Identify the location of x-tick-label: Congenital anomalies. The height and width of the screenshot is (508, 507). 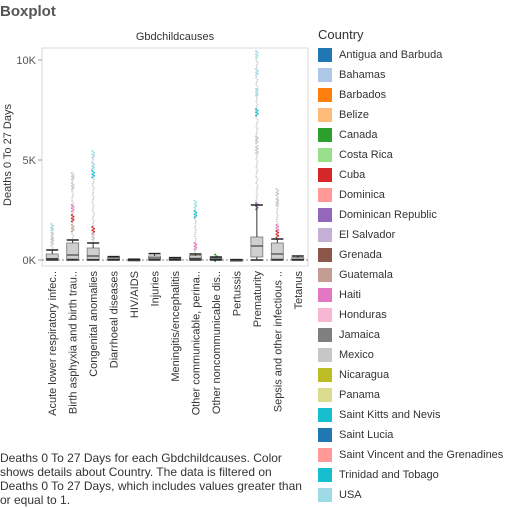
(94, 324).